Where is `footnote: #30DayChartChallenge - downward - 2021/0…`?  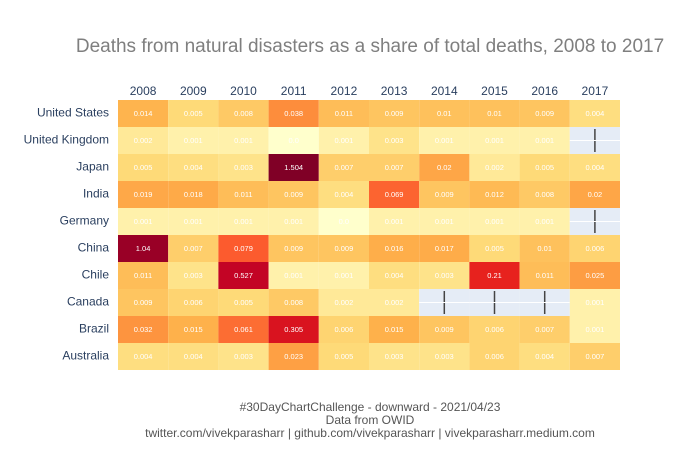
footnote: #30DayChartChallenge - downward - 2021/0… is located at coordinates (370, 407).